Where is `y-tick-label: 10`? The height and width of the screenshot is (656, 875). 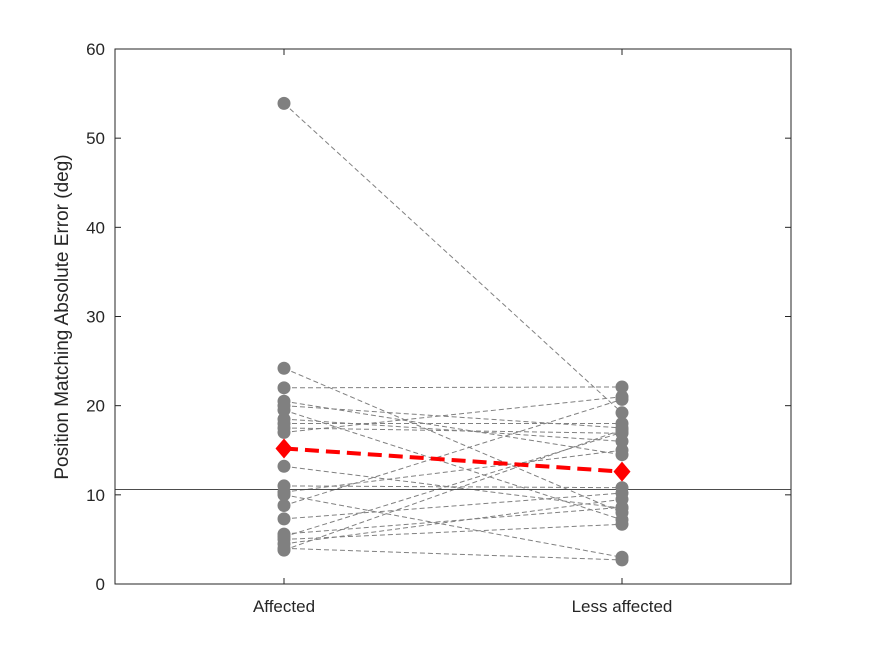
y-tick-label: 10 is located at coordinates (95, 495).